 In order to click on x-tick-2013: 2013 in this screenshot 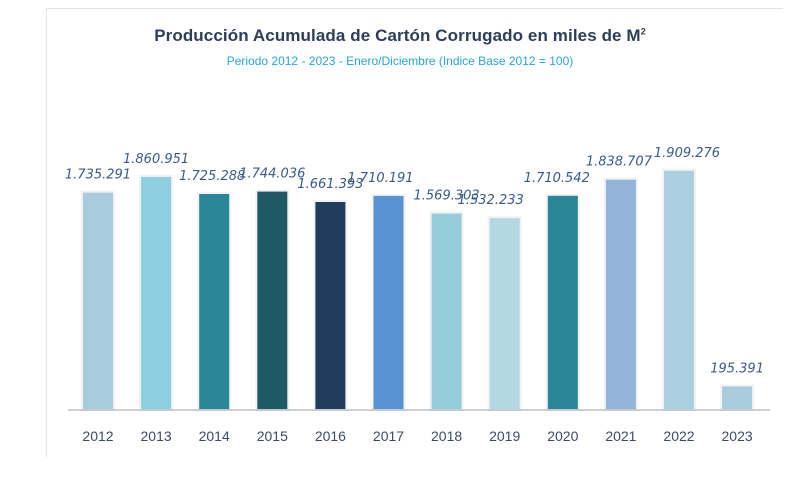, I will do `click(156, 436)`.